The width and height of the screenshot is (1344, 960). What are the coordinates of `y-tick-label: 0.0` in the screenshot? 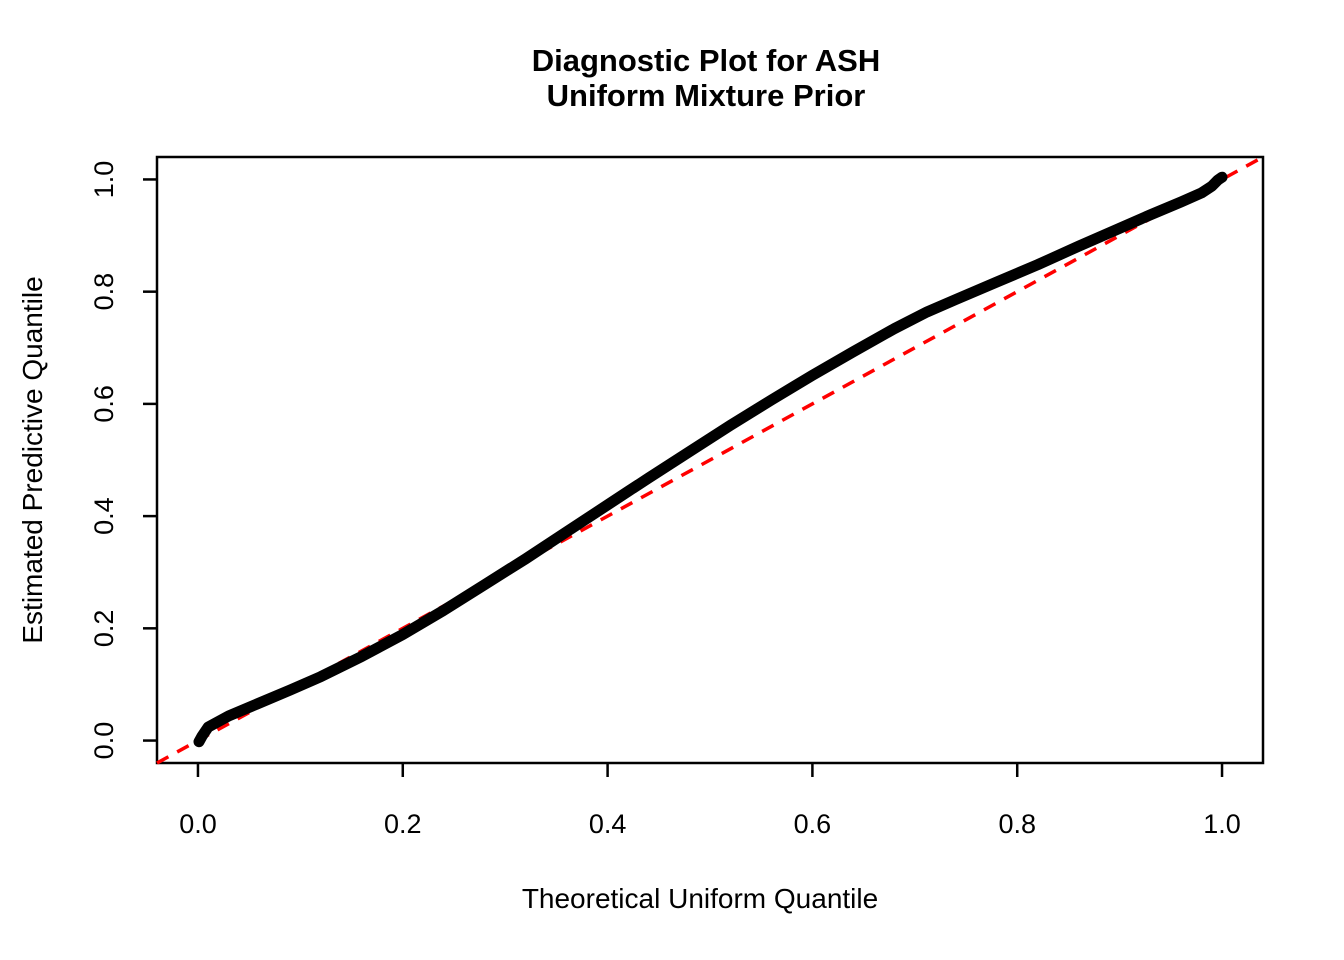 It's located at (104, 741).